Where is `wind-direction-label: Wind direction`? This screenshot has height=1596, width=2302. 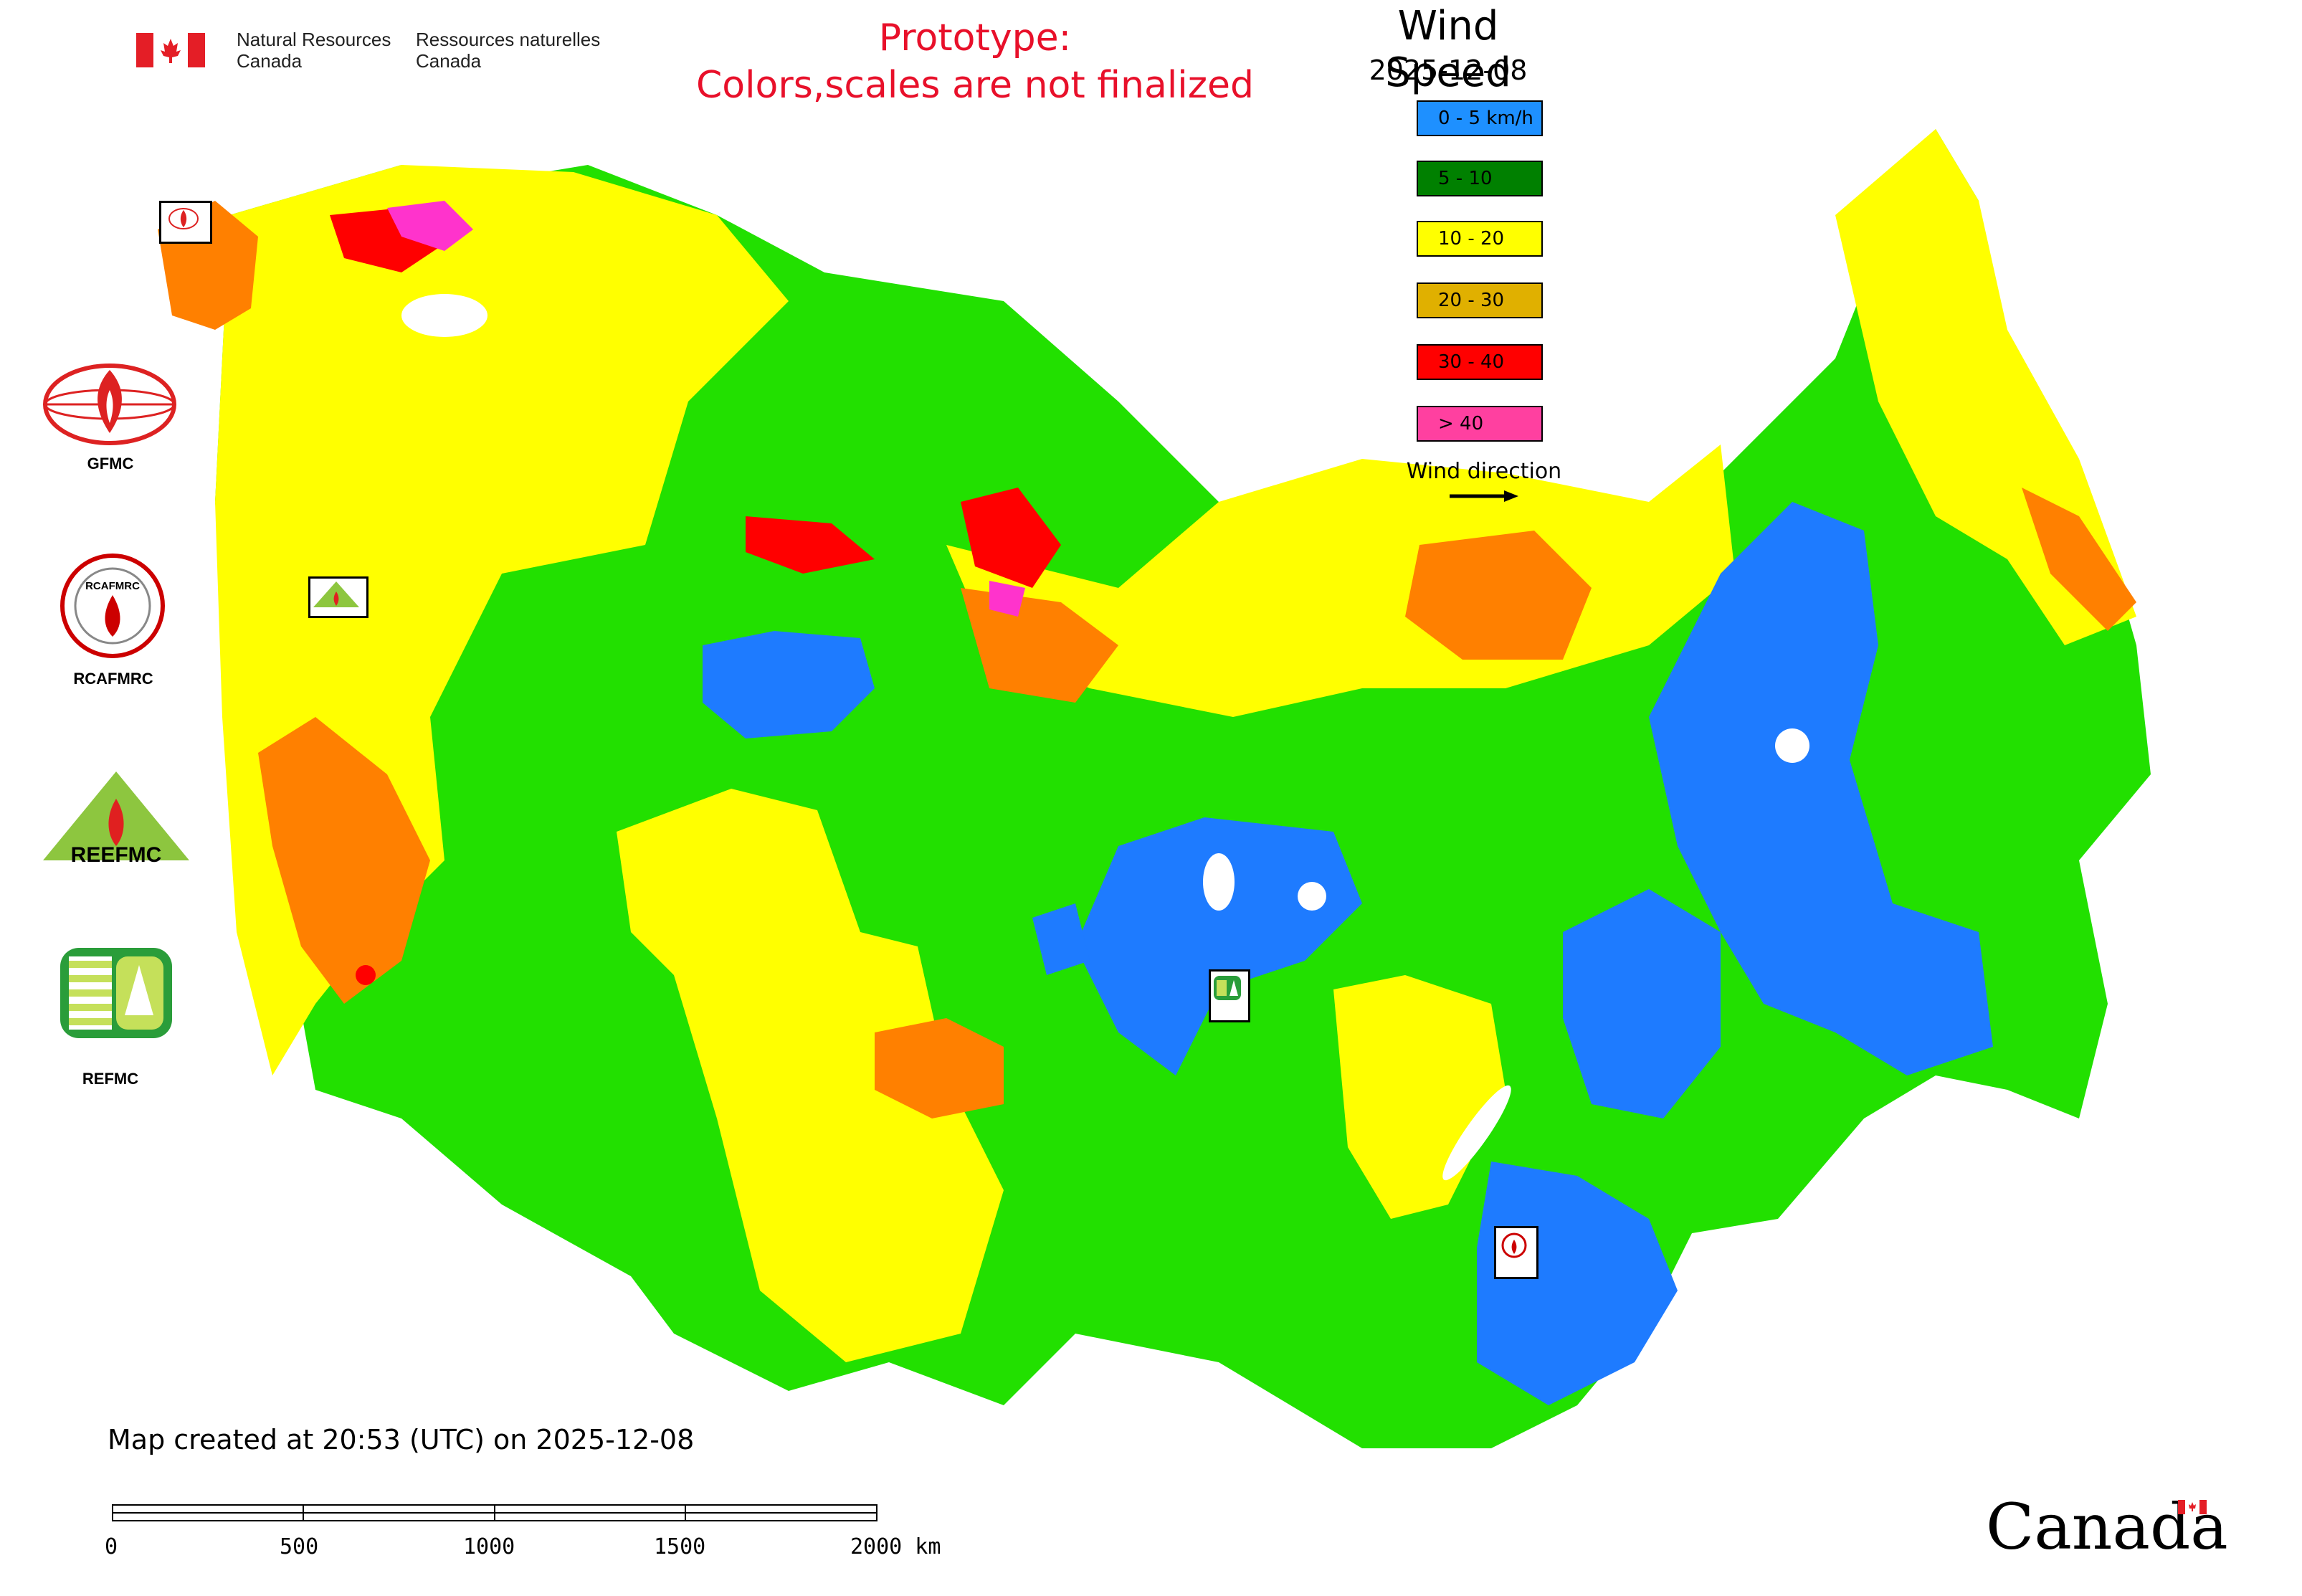
wind-direction-label: Wind direction is located at coordinates (1484, 471).